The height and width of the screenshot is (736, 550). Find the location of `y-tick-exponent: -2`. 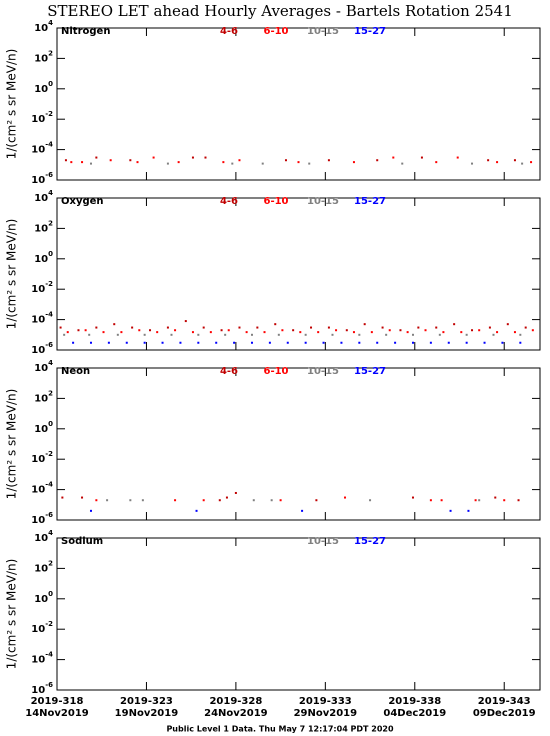

y-tick-exponent: -2 is located at coordinates (49, 624).